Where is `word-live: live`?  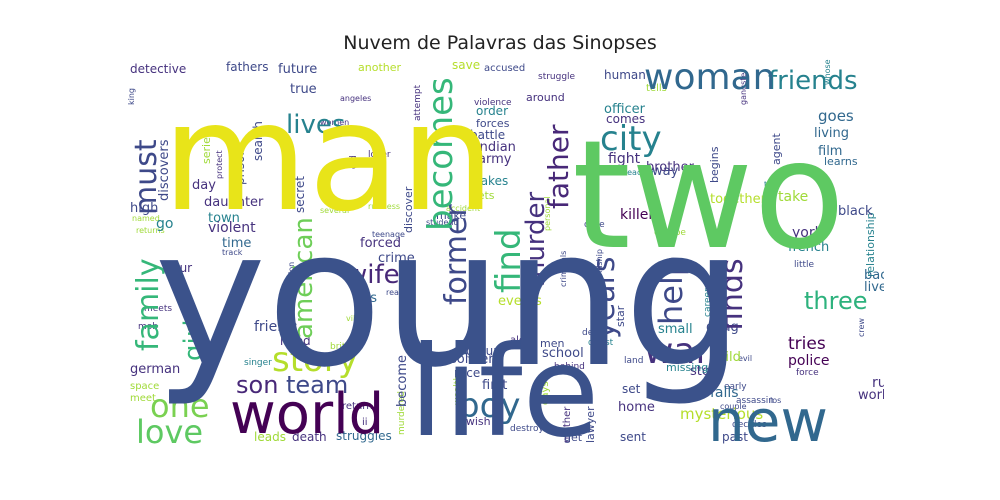
word-live: live is located at coordinates (874, 287).